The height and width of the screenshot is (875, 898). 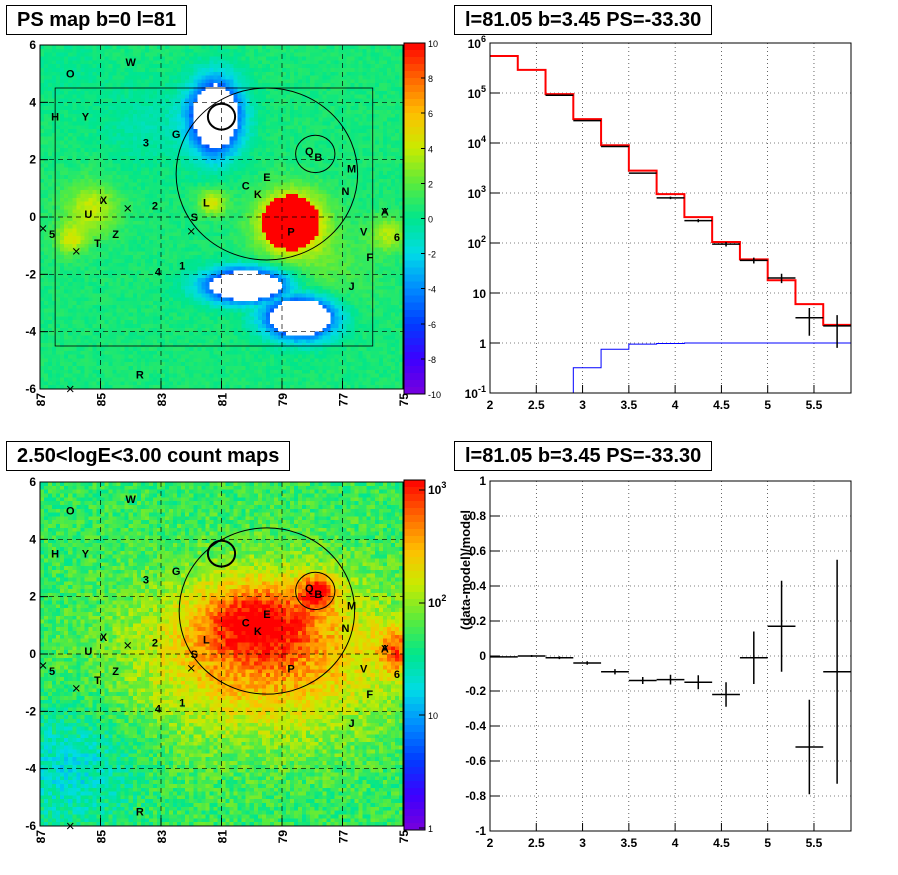 I want to click on count-map-source-label: 1, so click(x=182, y=704).